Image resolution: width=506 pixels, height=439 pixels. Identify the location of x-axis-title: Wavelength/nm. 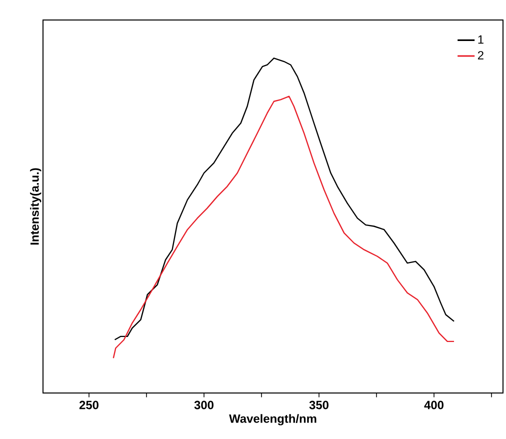
(272, 420).